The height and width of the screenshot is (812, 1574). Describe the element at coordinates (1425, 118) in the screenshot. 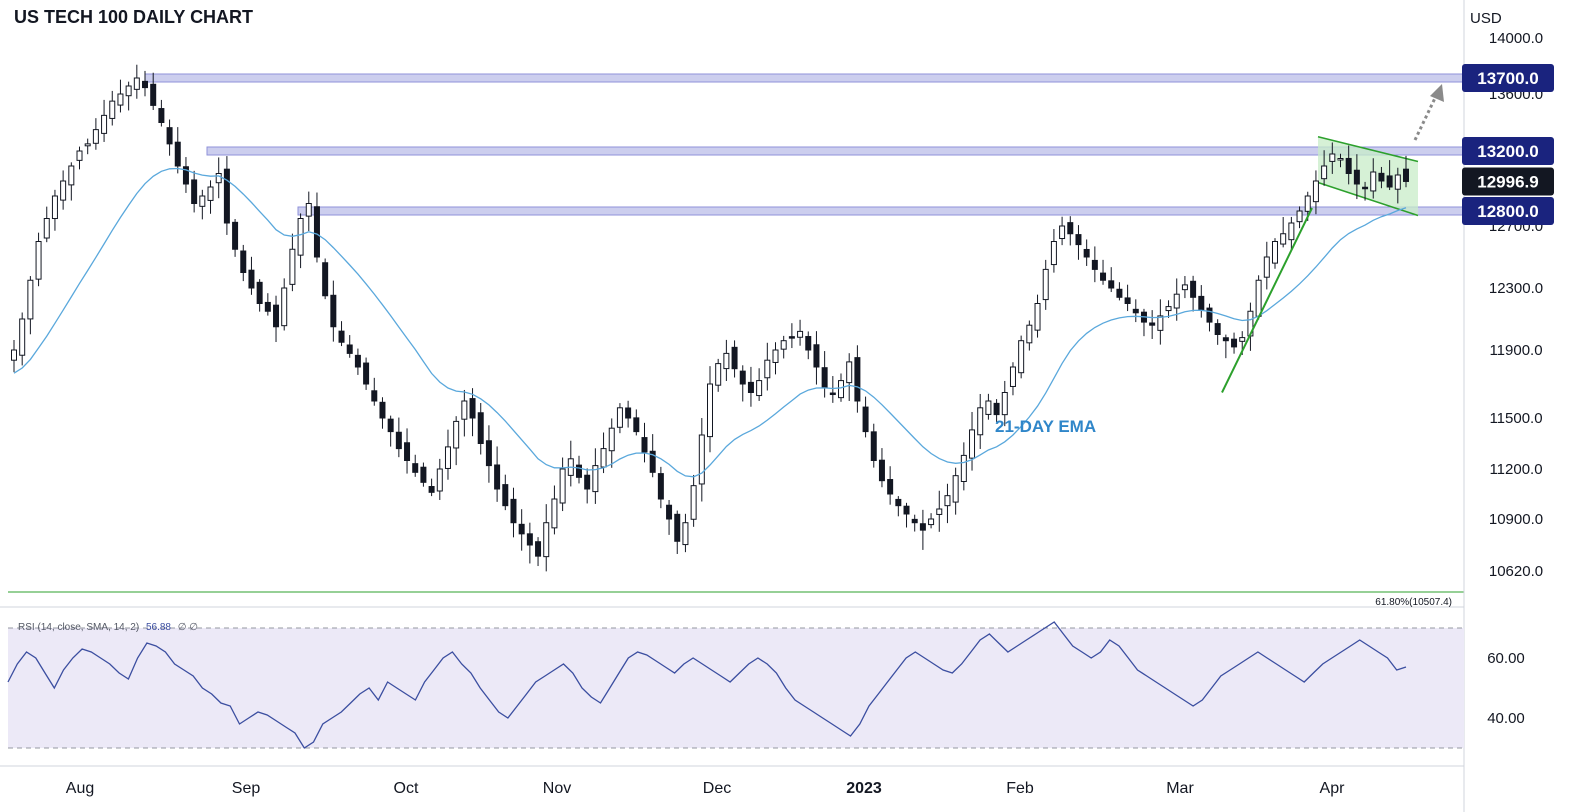

I see `arrow-shaft` at that location.